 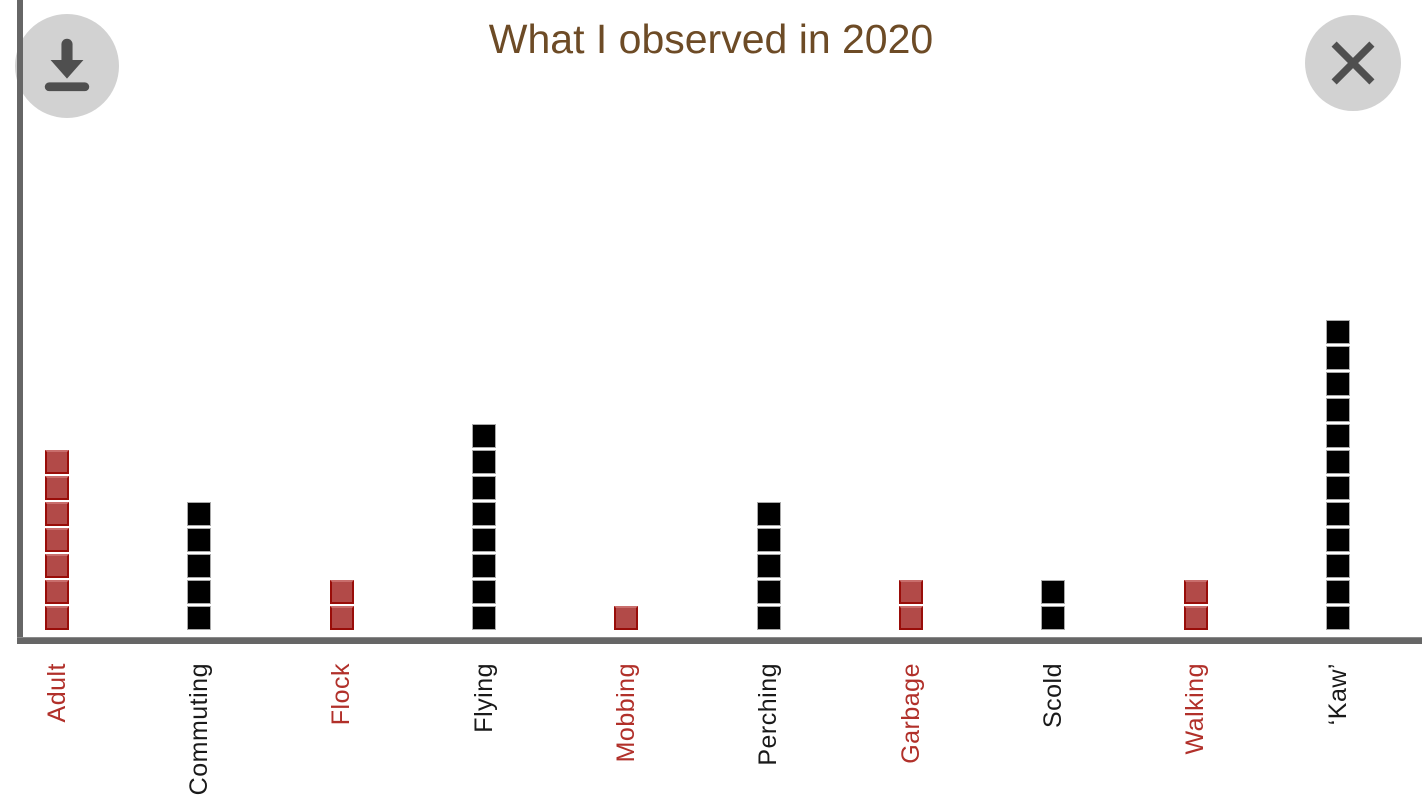 I want to click on x-label-scold: Scold, so click(x=1052, y=696).